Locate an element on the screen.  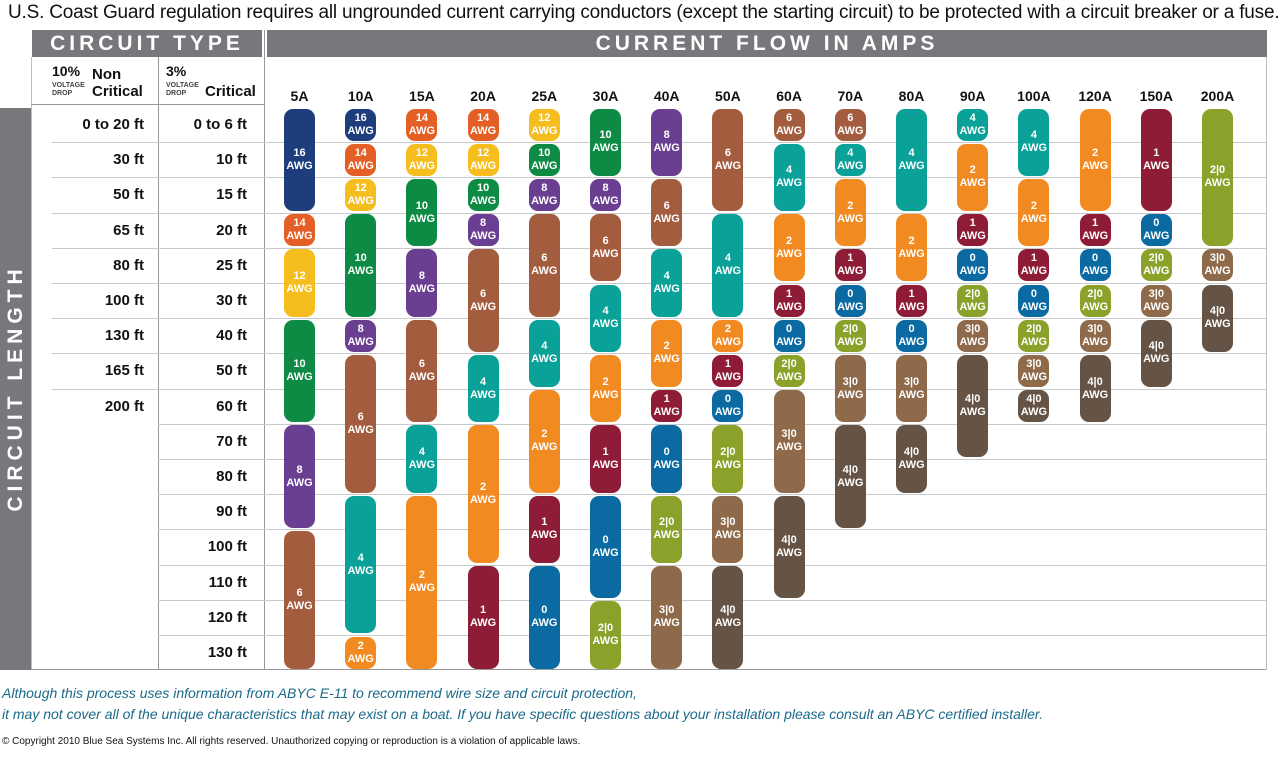
wire-gauge-cell: 3|0 AWG is located at coordinates (973, 335).